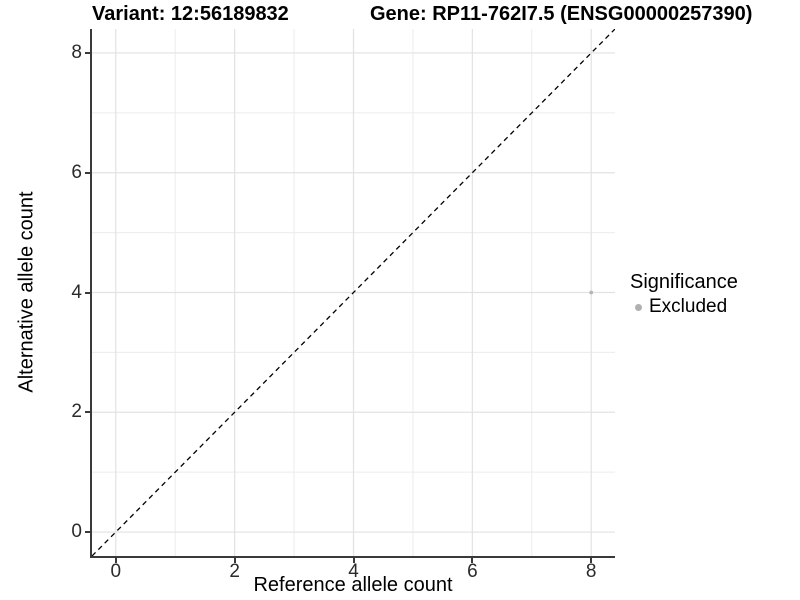 This screenshot has height=600, width=800. Describe the element at coordinates (561, 14) in the screenshot. I see `gene-title: Gene: RP11-762I7.5 (ENSG00000257390)` at that location.